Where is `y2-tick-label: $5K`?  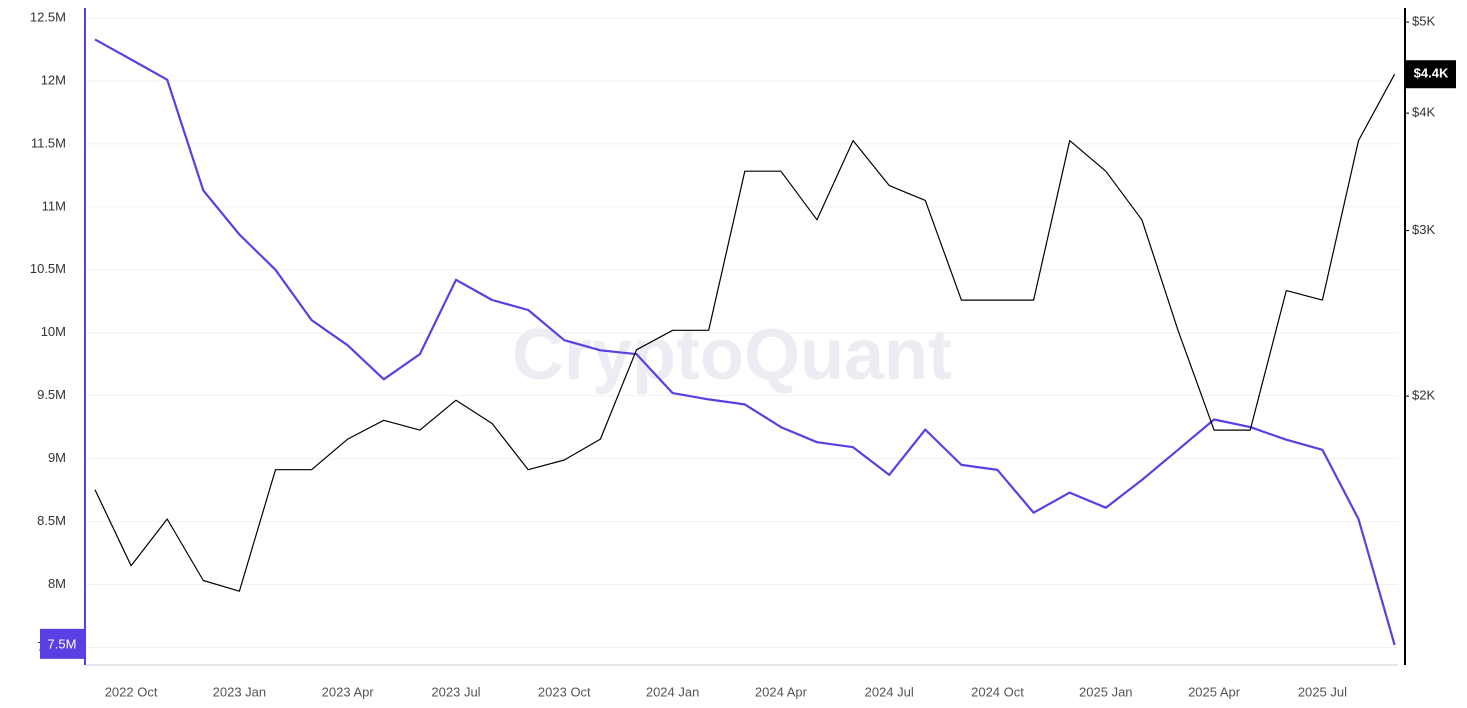 y2-tick-label: $5K is located at coordinates (1423, 20).